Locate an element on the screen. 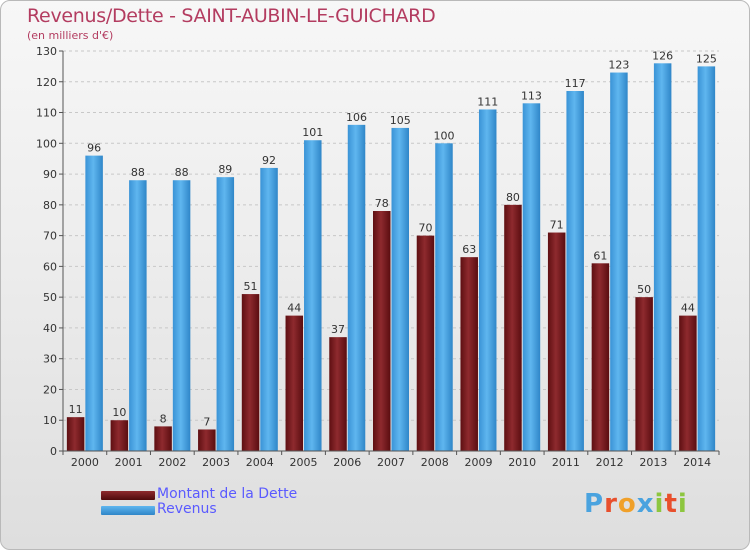 The height and width of the screenshot is (550, 750). data-label-revenus: 123 is located at coordinates (618, 65).